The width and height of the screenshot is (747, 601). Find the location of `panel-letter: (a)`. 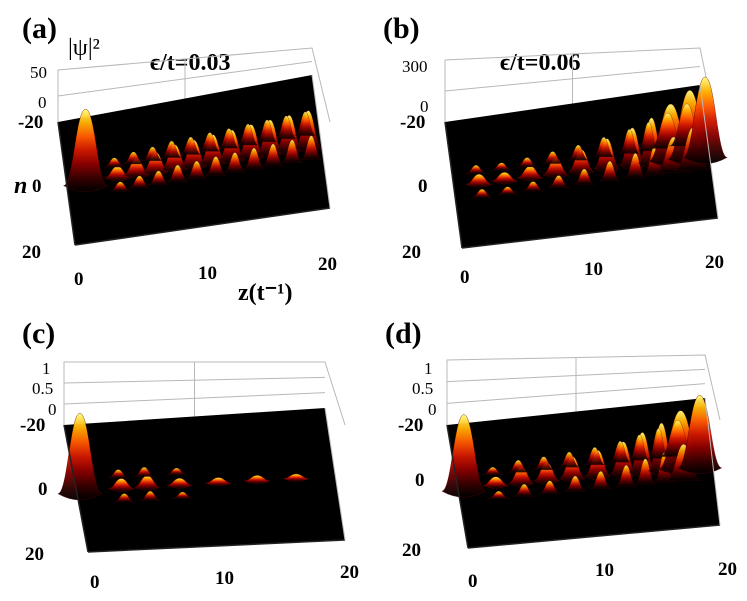

panel-letter: (a) is located at coordinates (39, 28).